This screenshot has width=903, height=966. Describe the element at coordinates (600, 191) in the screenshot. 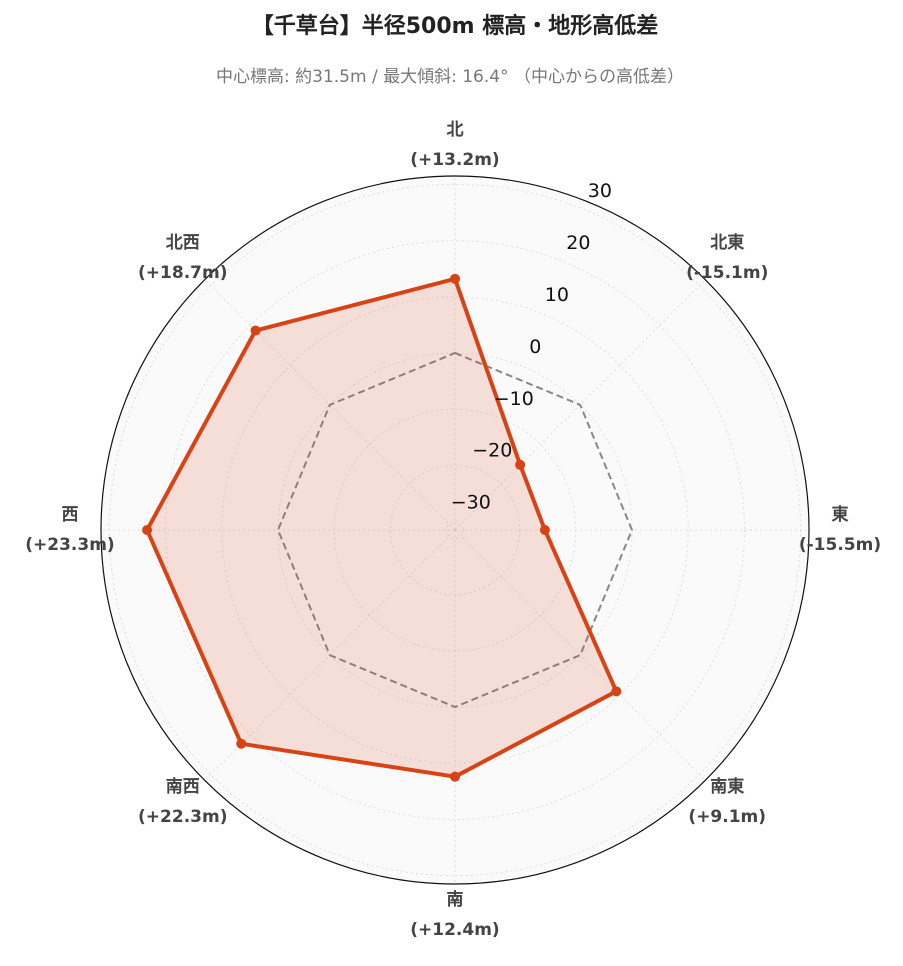

I see `r-tick-label: 30` at that location.